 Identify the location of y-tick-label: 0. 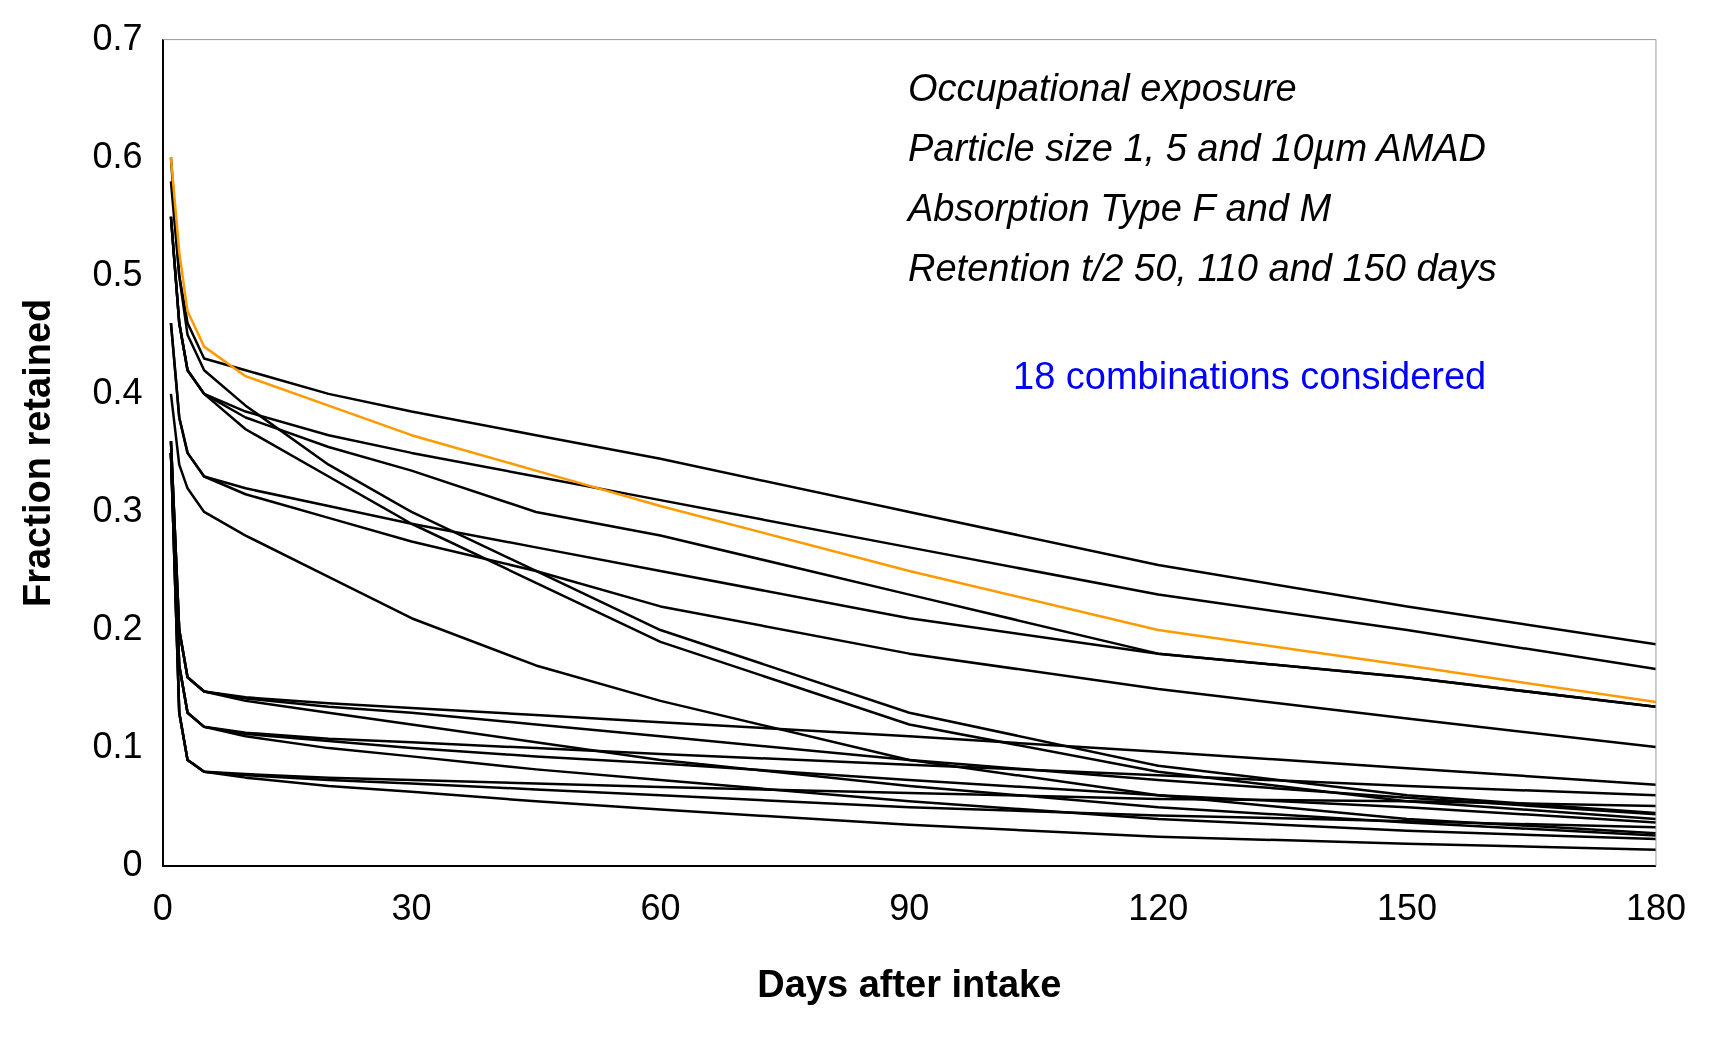
(132, 864).